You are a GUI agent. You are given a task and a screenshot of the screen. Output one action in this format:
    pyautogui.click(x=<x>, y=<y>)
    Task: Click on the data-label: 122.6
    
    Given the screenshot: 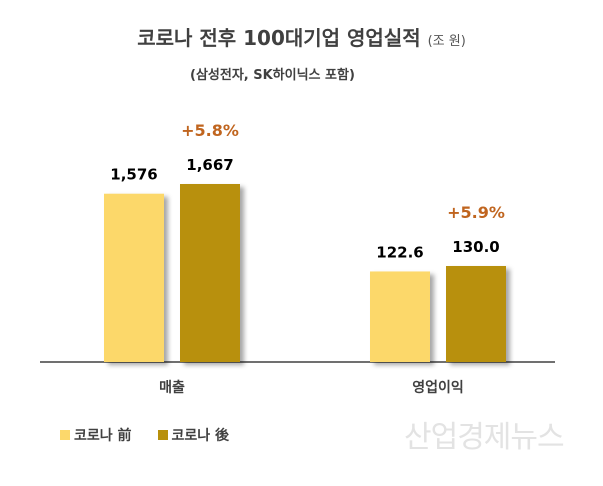 What is the action you would take?
    pyautogui.click(x=399, y=252)
    